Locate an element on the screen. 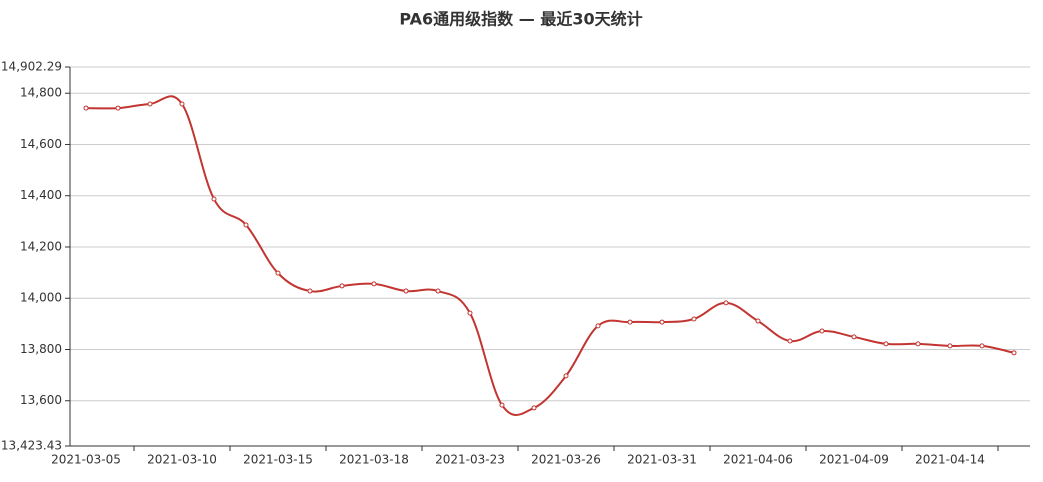 This screenshot has height=482, width=1043. y-tick-label: 14,000 is located at coordinates (41, 298).